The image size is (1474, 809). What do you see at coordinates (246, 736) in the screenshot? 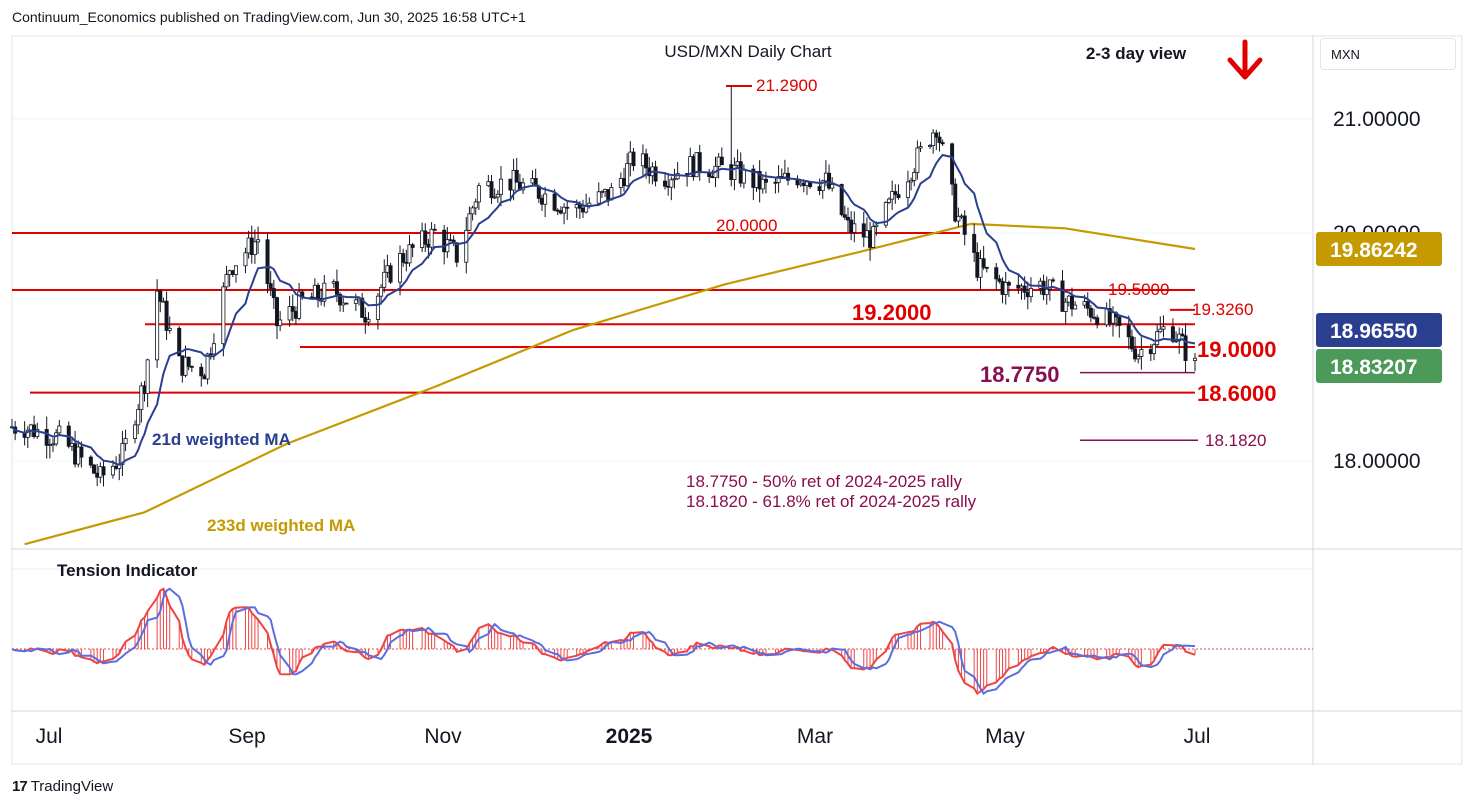
I see `time-tick-sep: Sep` at bounding box center [246, 736].